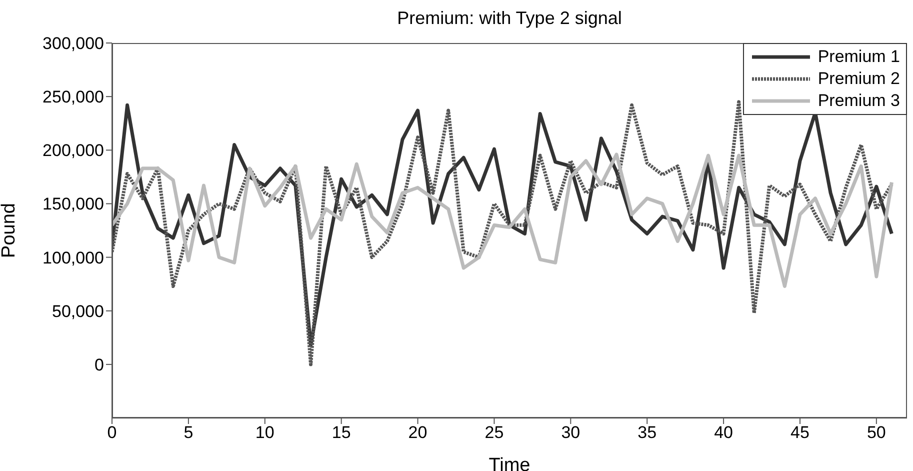 The width and height of the screenshot is (913, 471). What do you see at coordinates (189, 432) in the screenshot?
I see `x-tick-label: 5` at bounding box center [189, 432].